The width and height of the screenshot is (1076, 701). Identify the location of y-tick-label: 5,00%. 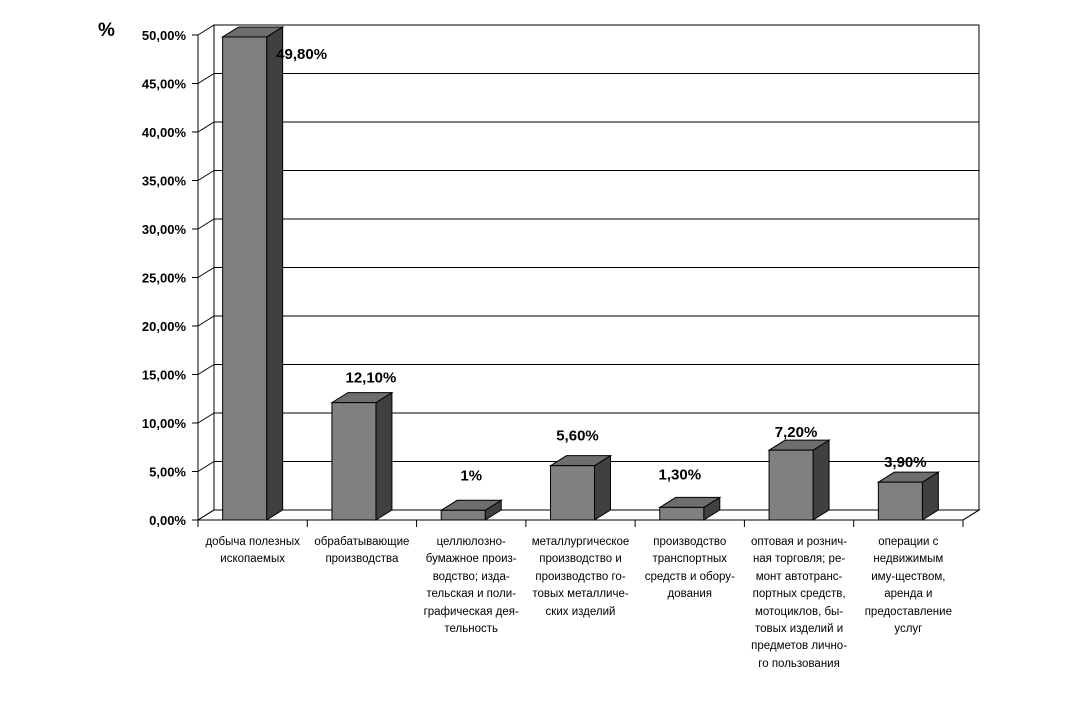
(167, 472).